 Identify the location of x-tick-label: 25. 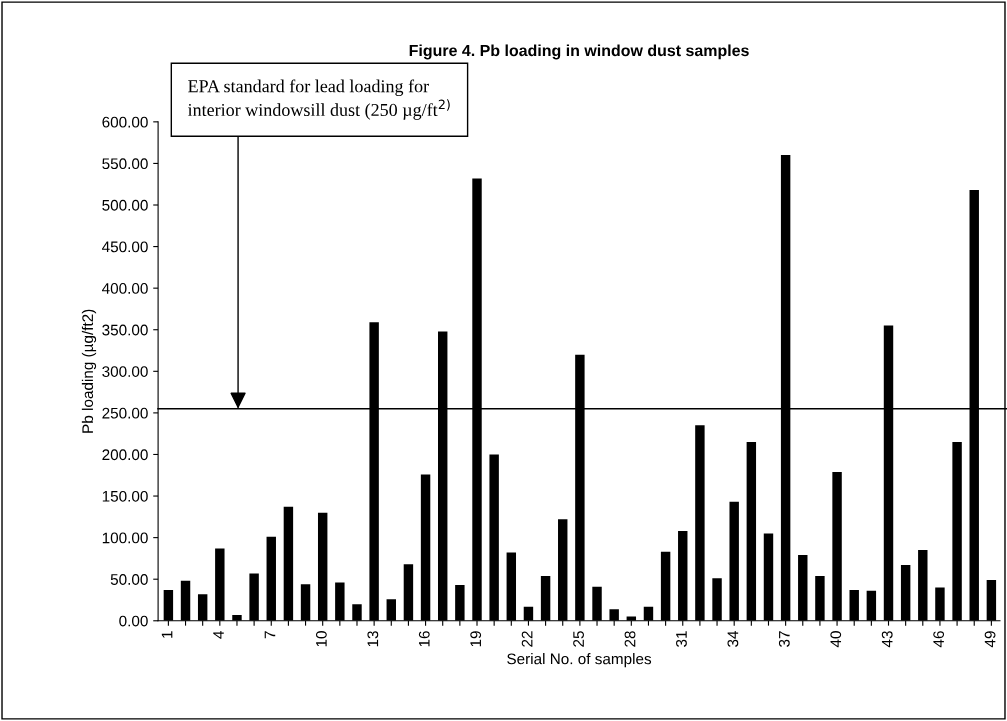
(578, 639).